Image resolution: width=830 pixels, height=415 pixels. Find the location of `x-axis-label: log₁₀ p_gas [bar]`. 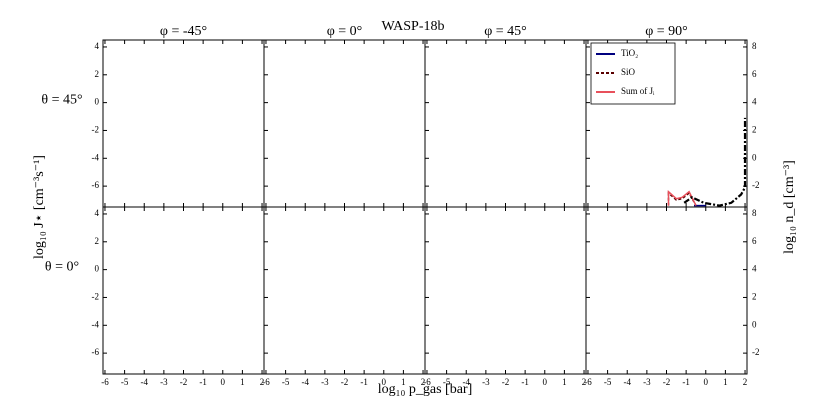

x-axis-label: log₁₀ p_gas [bar] is located at coordinates (425, 389).